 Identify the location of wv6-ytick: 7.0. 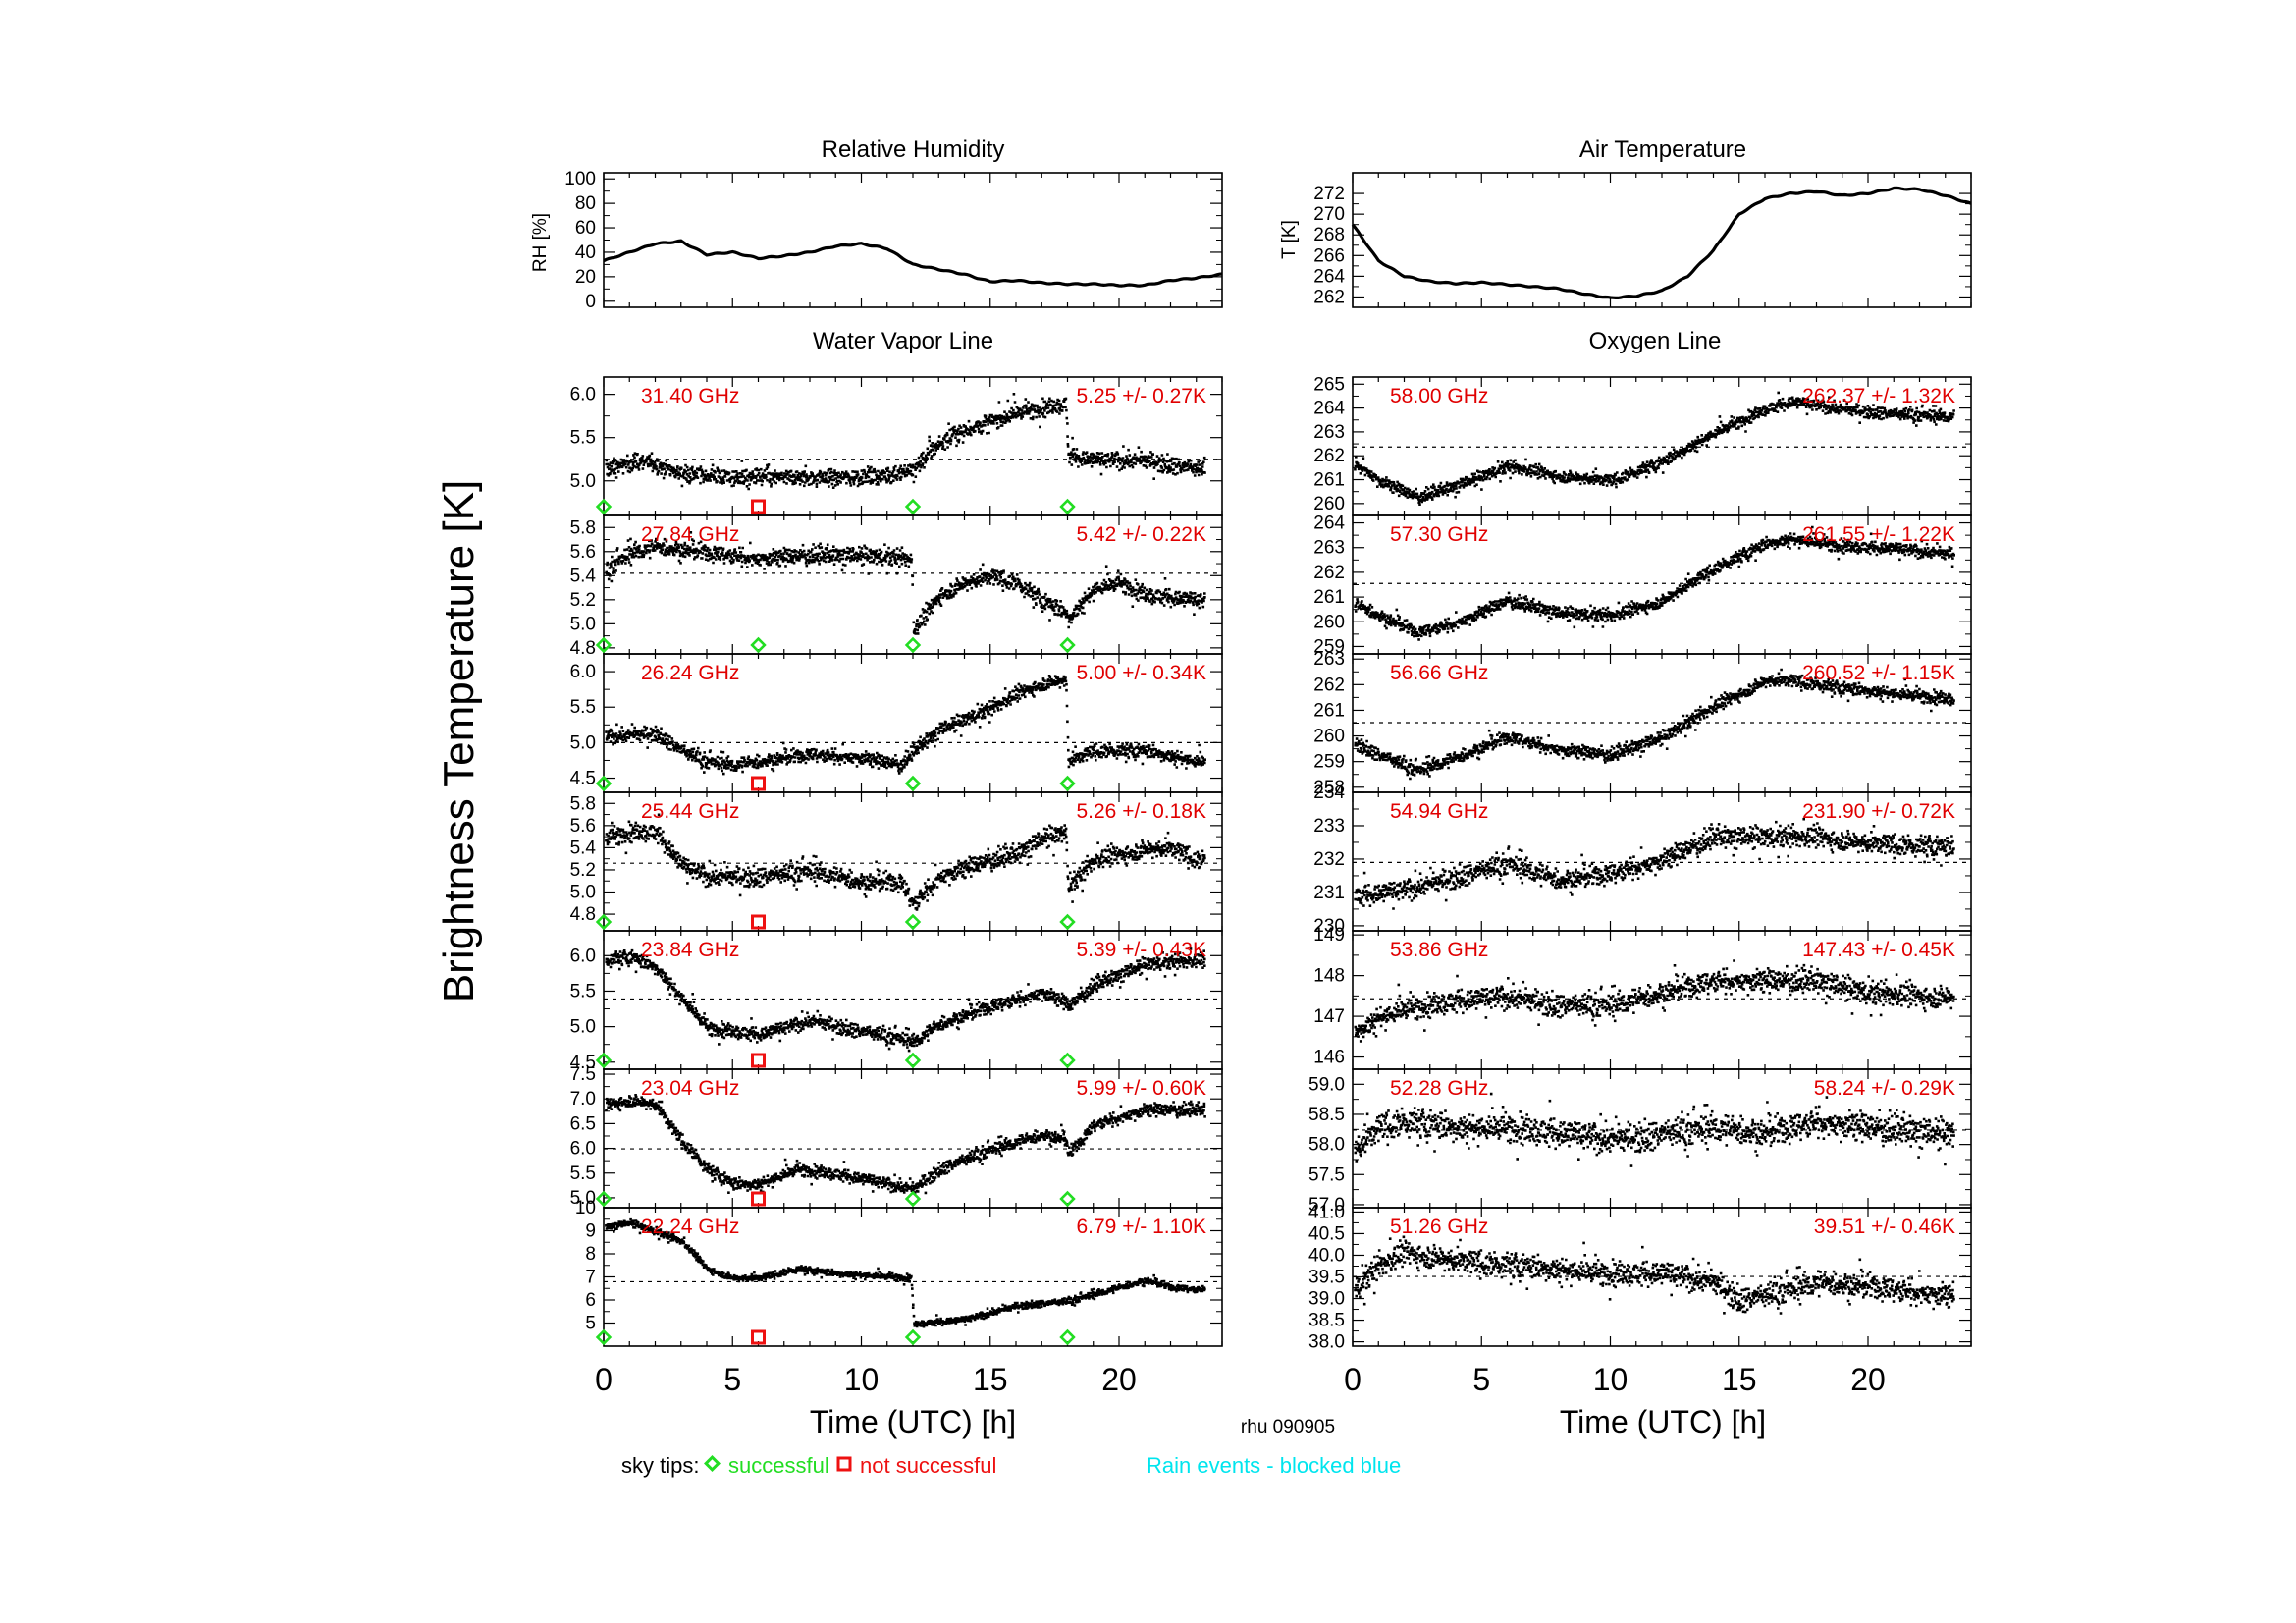
(583, 1099).